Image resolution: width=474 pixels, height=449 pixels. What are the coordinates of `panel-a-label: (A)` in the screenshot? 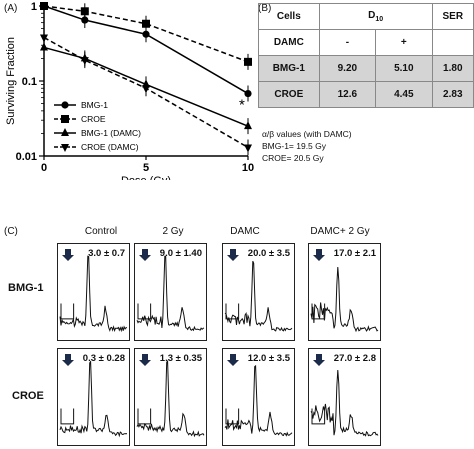 It's located at (11, 8).